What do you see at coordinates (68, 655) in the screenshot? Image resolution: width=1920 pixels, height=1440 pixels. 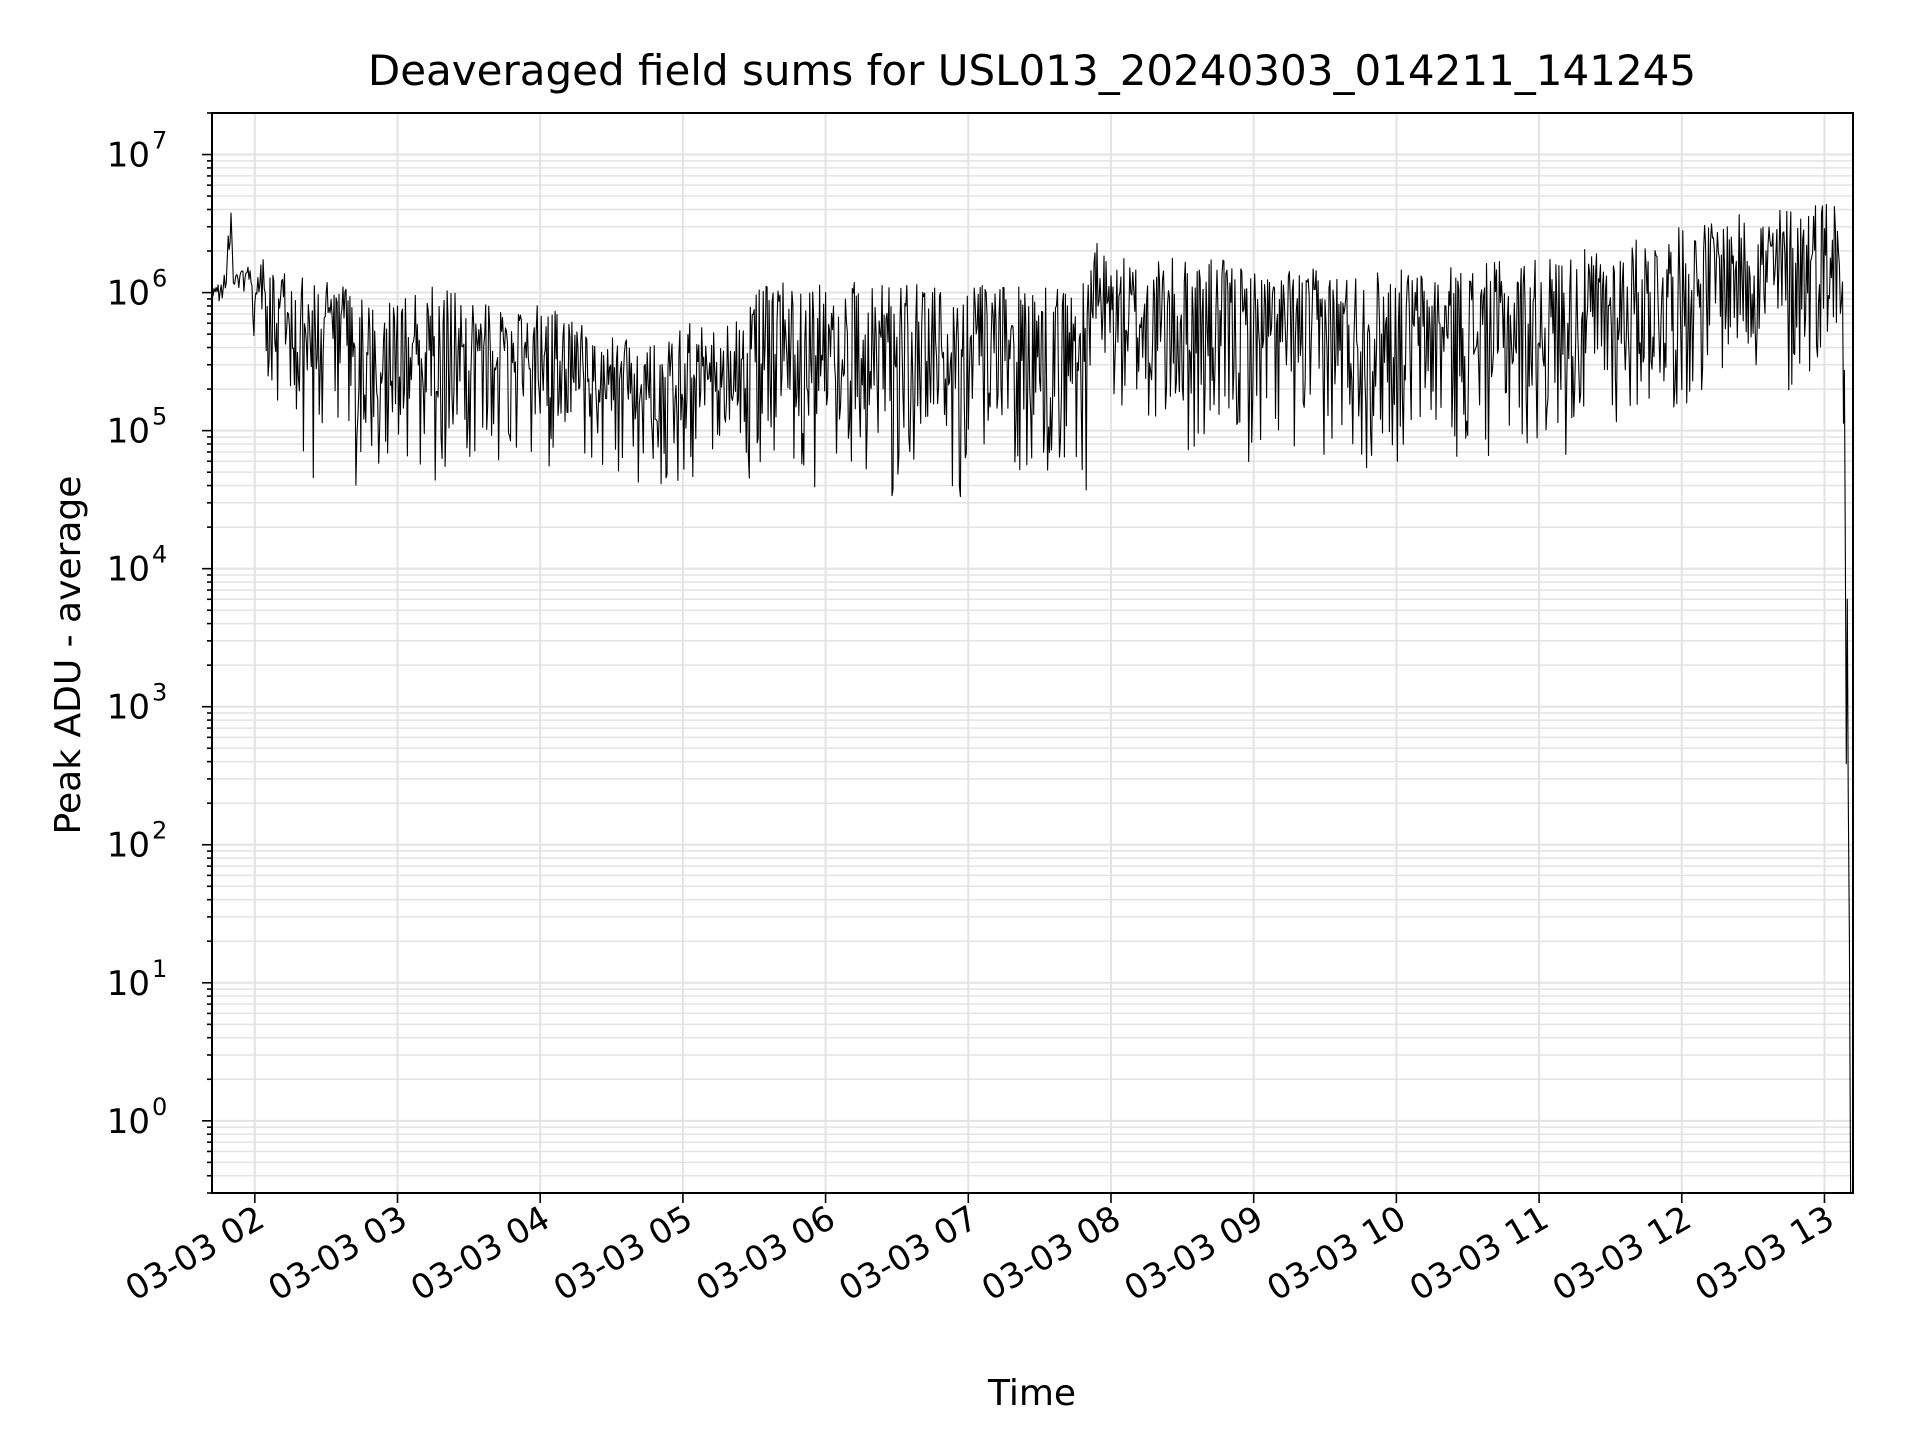 I see `y-axis-label: Peak ADU - average` at bounding box center [68, 655].